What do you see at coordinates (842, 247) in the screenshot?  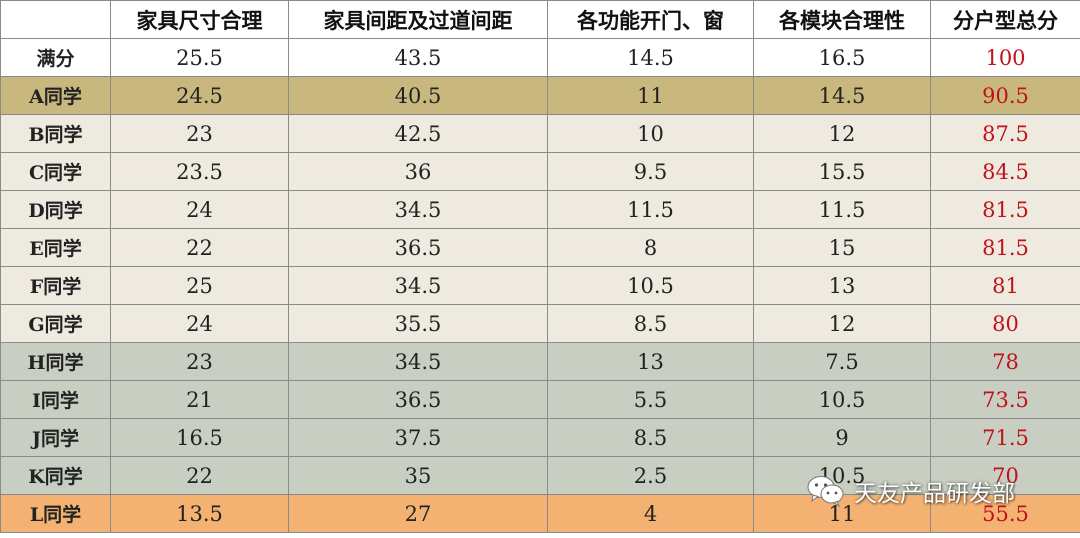 I see `cell-module-rationality: 15` at bounding box center [842, 247].